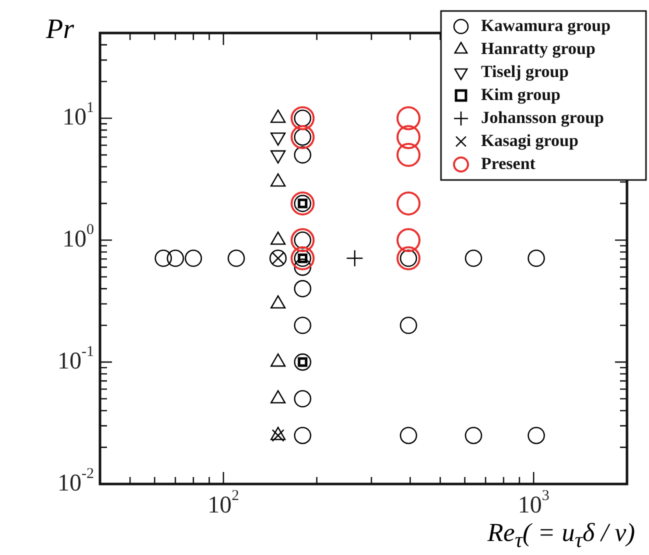 Image resolution: width=649 pixels, height=555 pixels. I want to click on legend-label: Kawamura group, so click(546, 25).